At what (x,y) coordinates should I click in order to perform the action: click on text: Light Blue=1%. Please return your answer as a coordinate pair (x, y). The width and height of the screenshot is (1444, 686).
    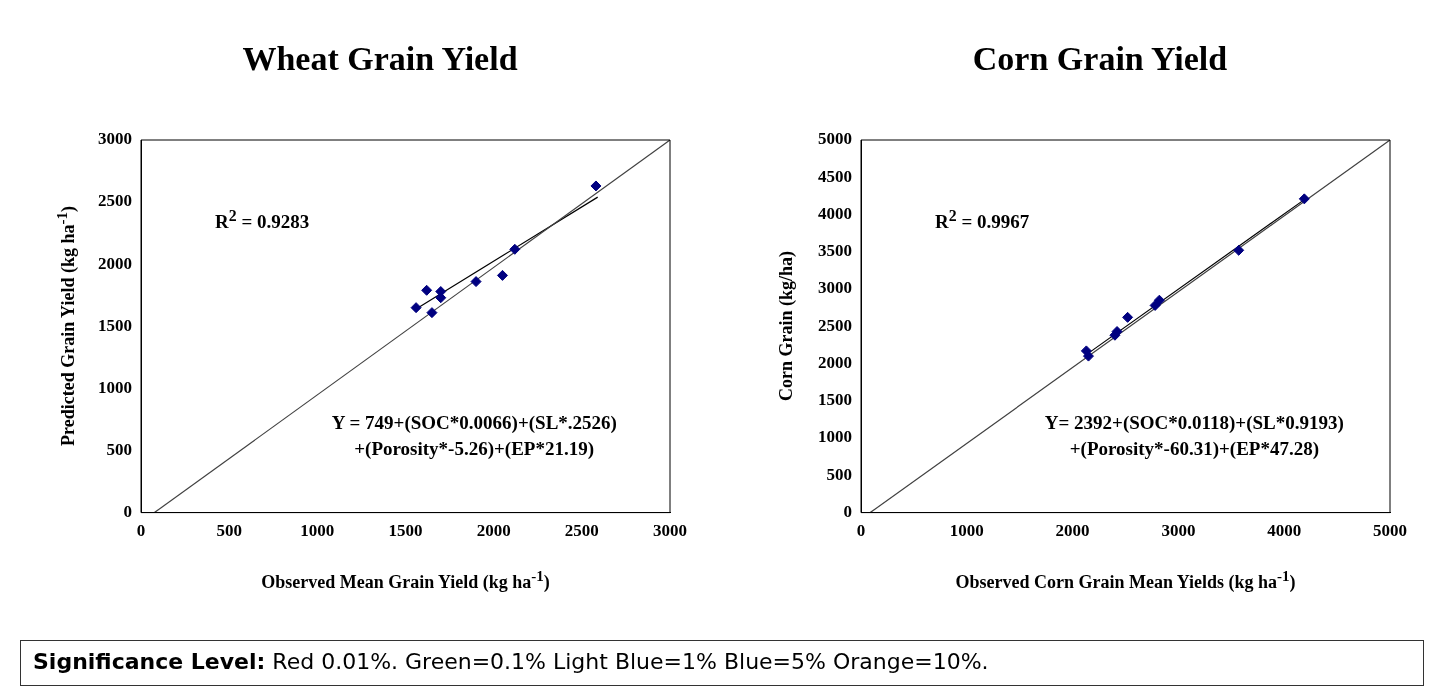
    Looking at the image, I should click on (635, 661).